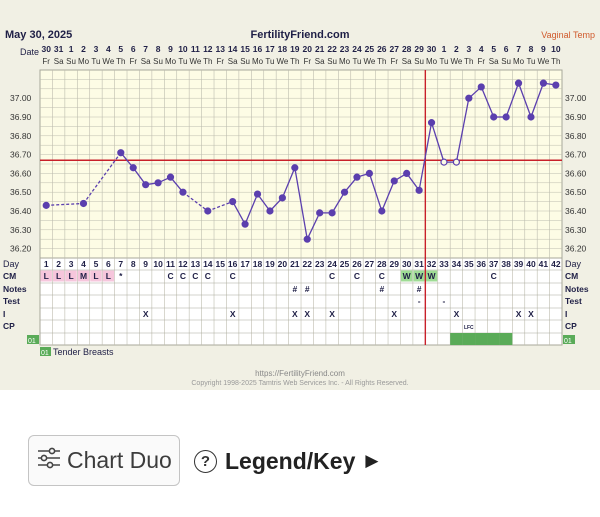 This screenshot has height=517, width=600. I want to click on date-label: 5, so click(493, 49).